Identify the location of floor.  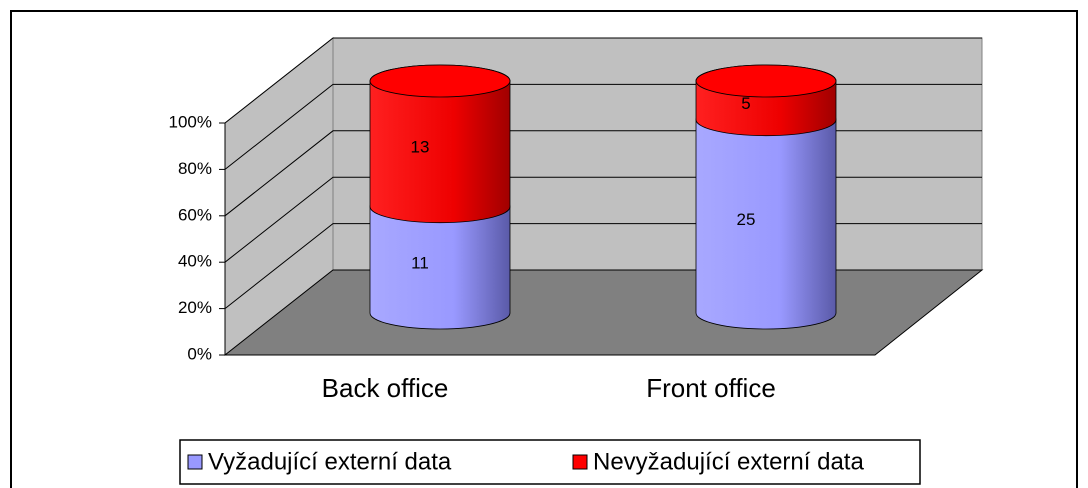
(603, 312).